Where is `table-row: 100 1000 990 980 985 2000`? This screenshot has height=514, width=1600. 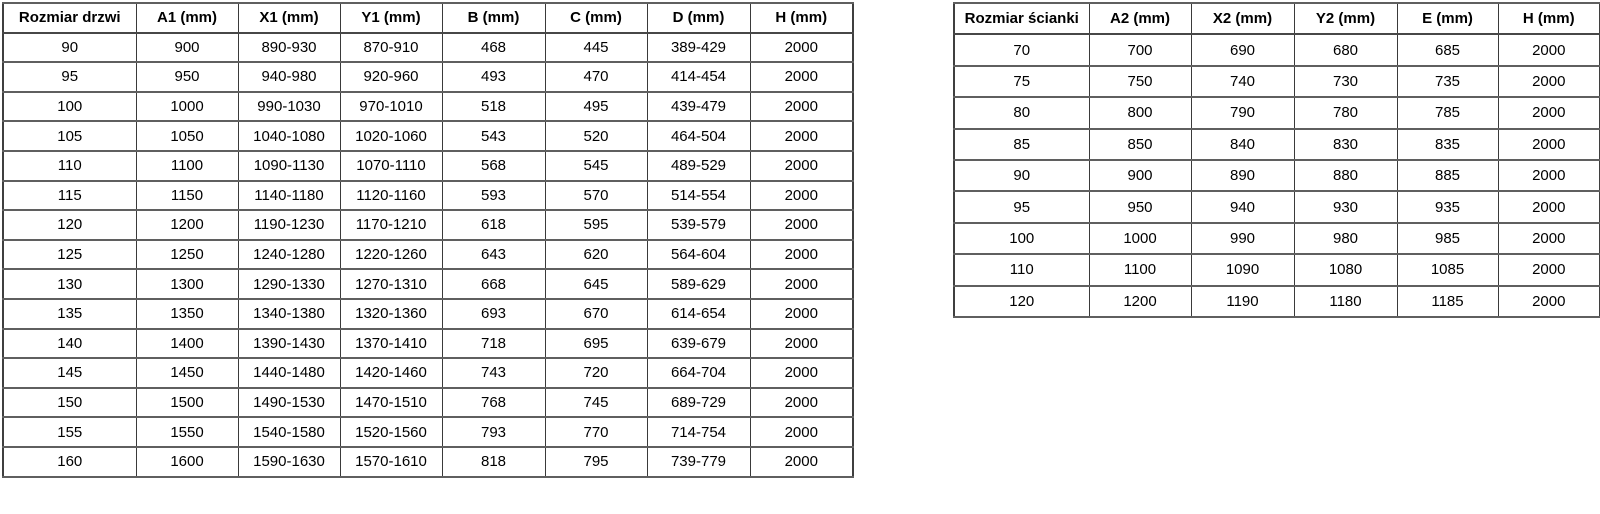 table-row: 100 1000 990 980 985 2000 is located at coordinates (1276, 238).